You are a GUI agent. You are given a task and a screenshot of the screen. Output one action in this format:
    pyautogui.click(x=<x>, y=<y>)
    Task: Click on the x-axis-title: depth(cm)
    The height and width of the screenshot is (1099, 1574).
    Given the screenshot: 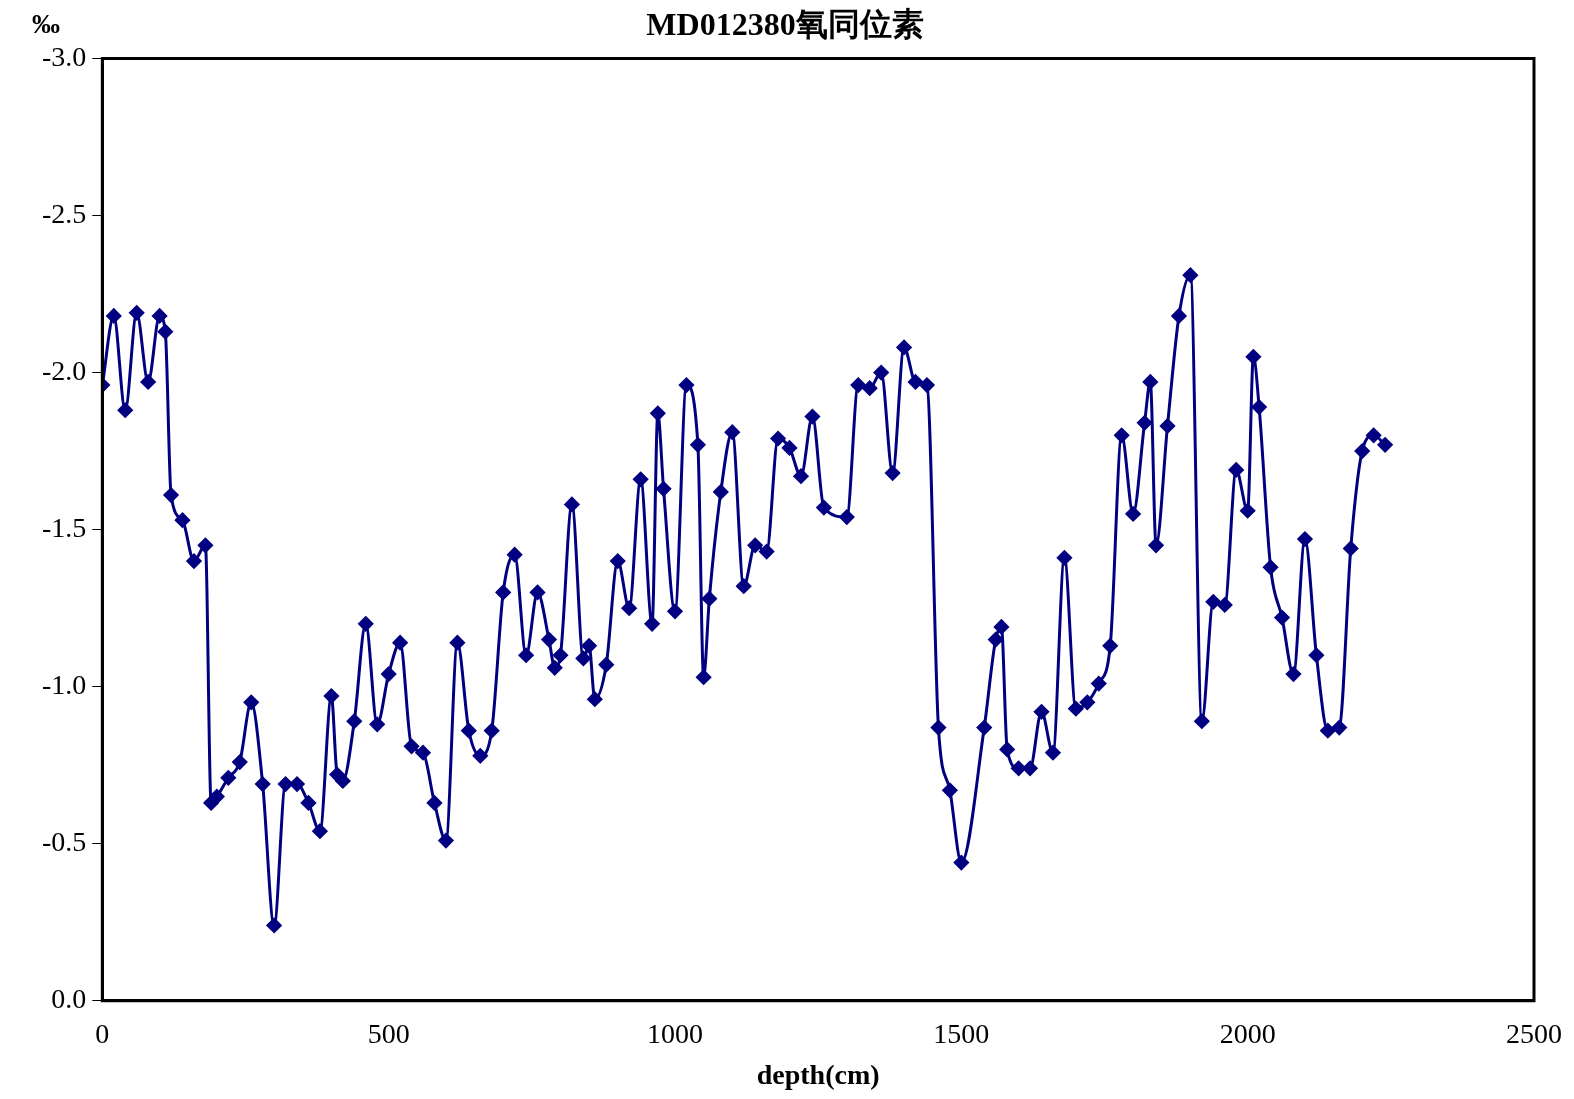 What is the action you would take?
    pyautogui.click(x=818, y=1075)
    